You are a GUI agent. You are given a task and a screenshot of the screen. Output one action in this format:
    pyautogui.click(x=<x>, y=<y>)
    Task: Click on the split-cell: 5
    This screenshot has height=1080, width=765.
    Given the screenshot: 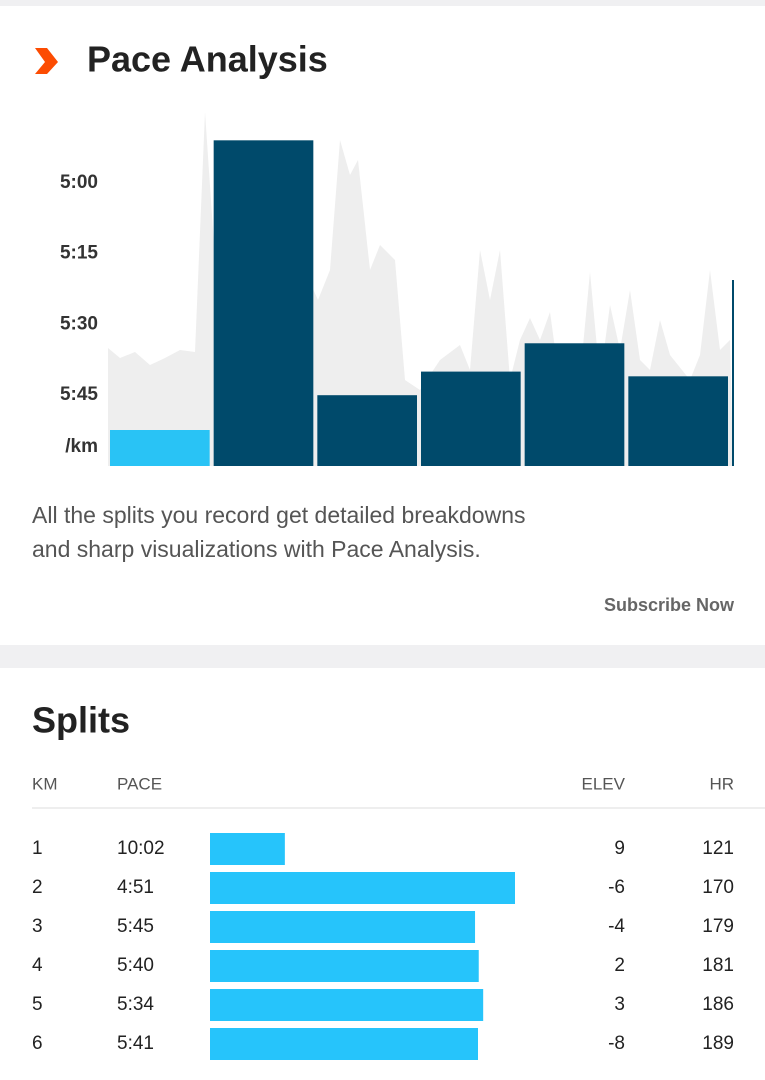 What is the action you would take?
    pyautogui.click(x=37, y=1004)
    